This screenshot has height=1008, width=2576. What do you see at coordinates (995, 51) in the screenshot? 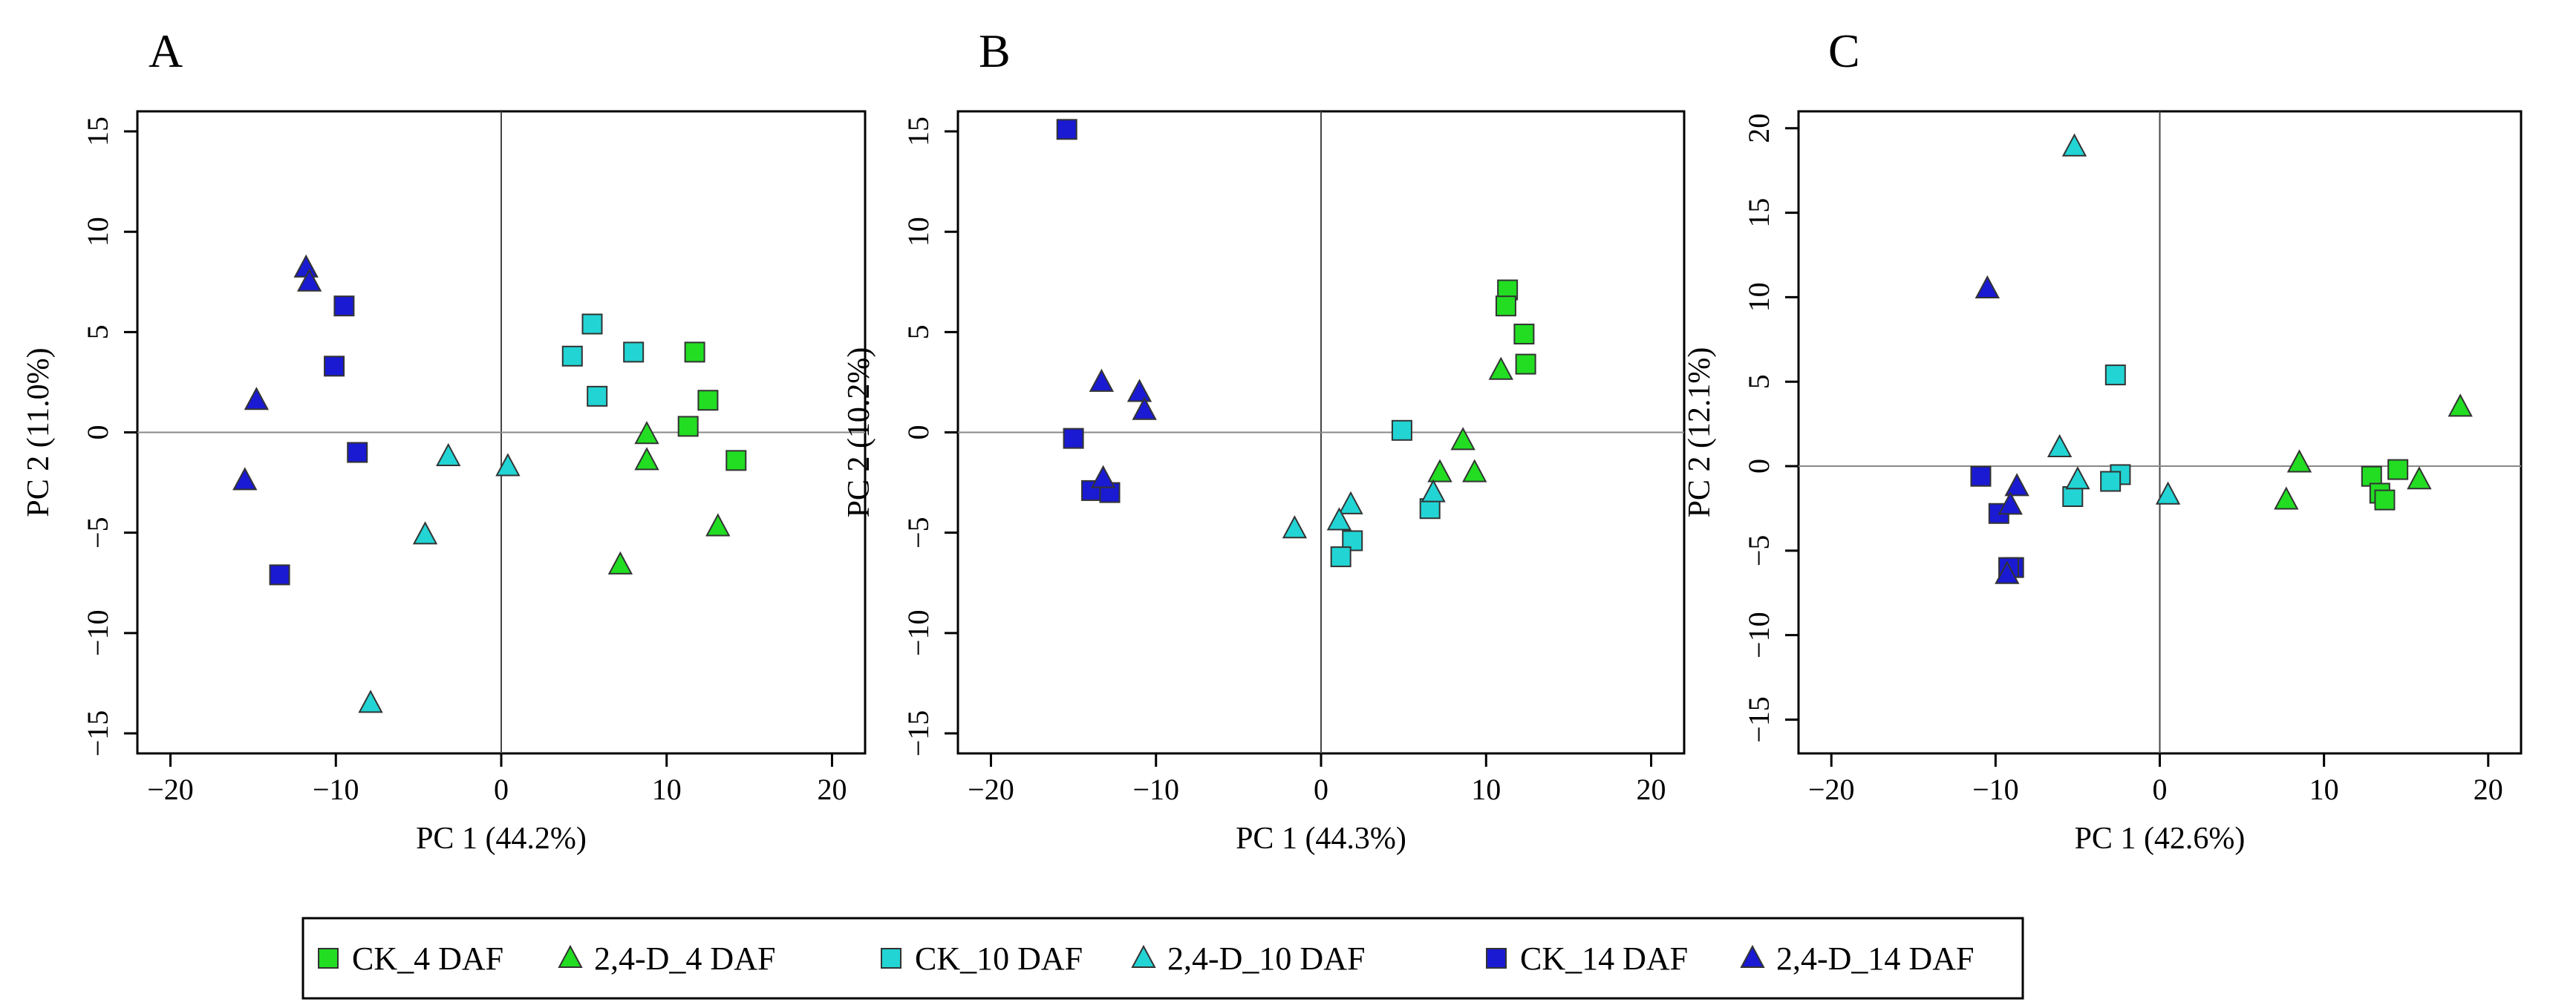
I see `panel-label: B` at bounding box center [995, 51].